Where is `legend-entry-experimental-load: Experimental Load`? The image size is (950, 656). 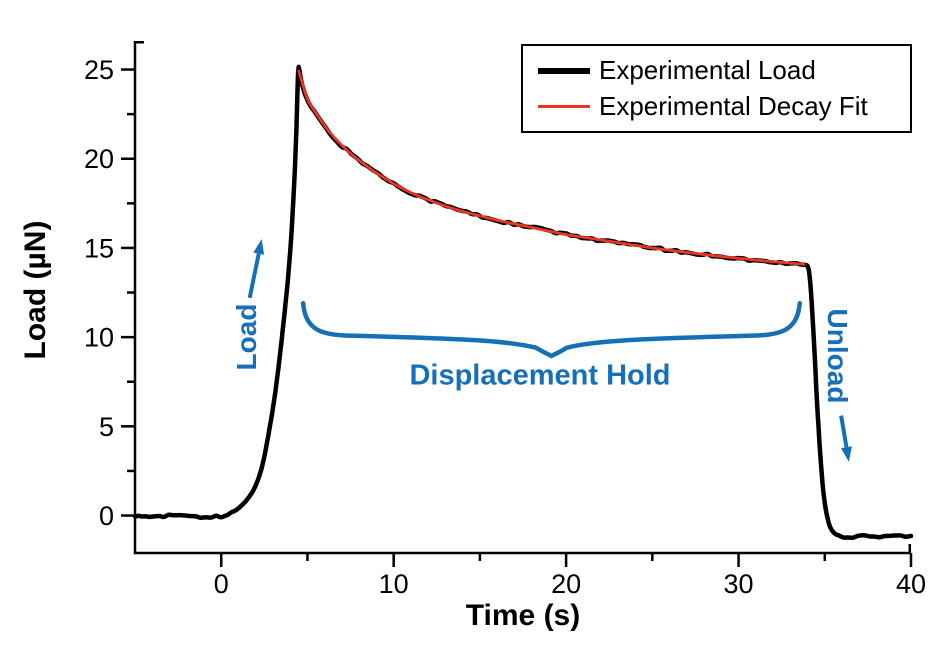 legend-entry-experimental-load: Experimental Load is located at coordinates (716, 71).